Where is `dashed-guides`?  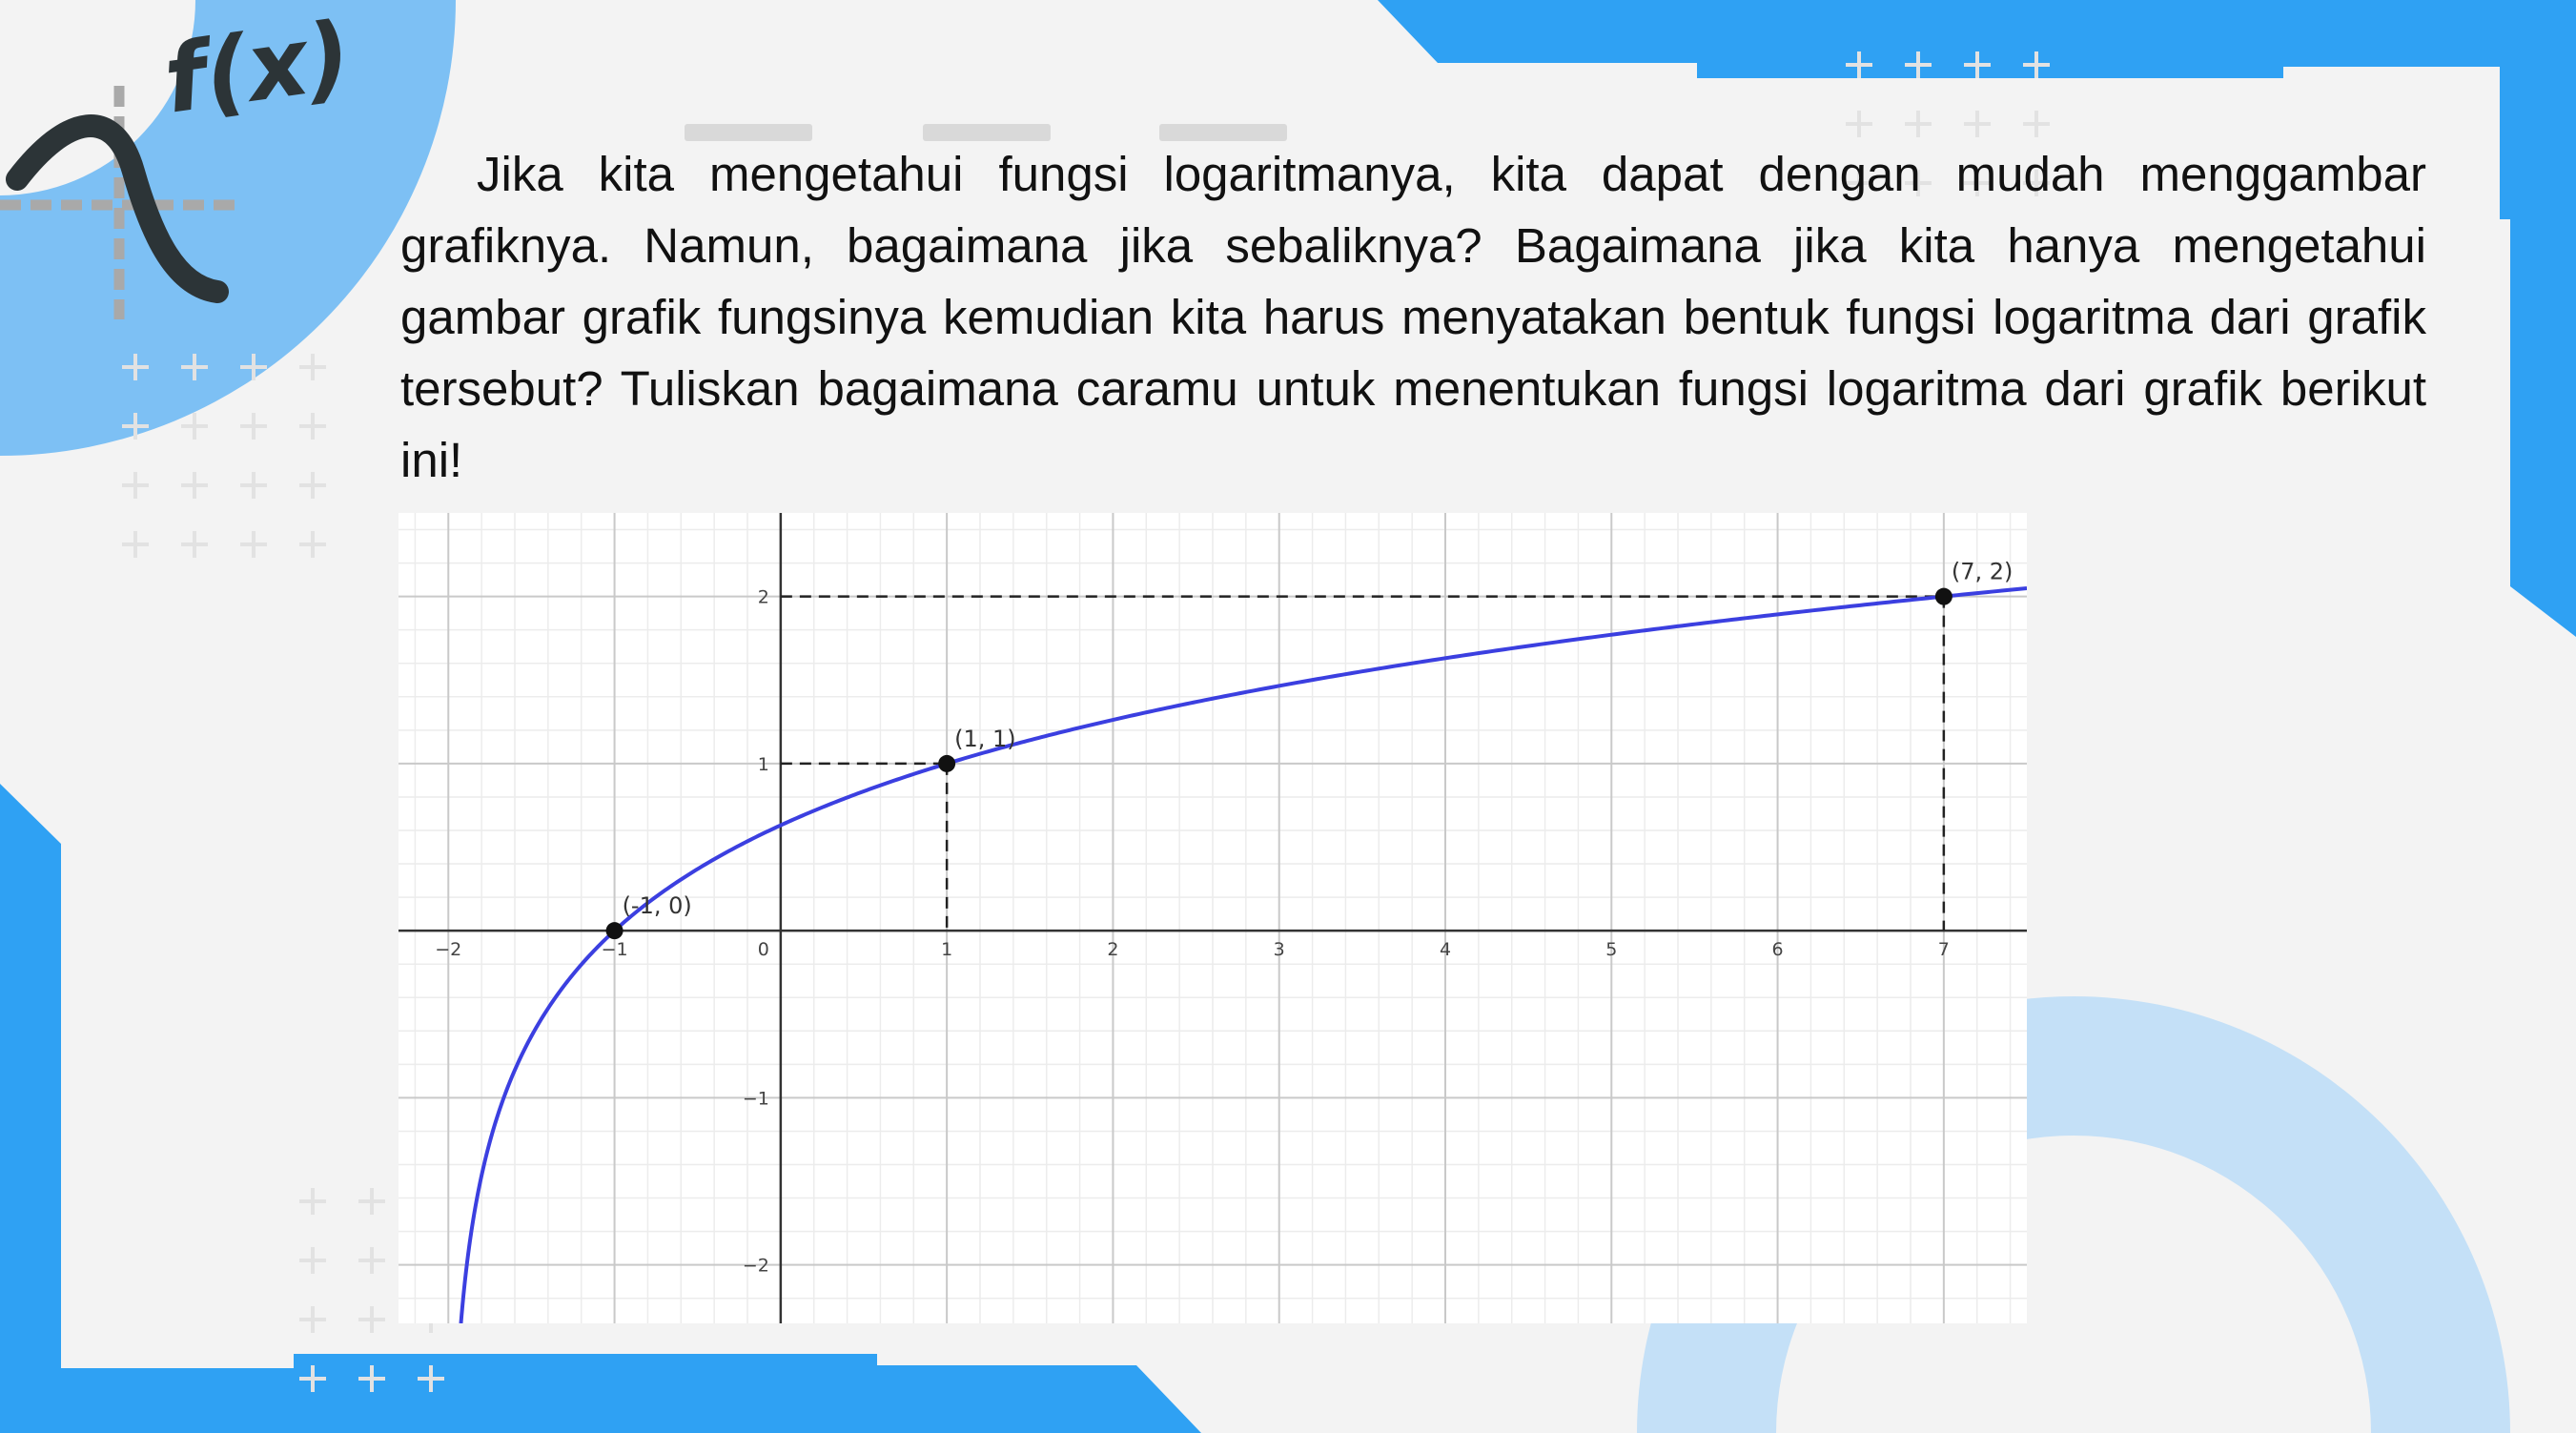 dashed-guides is located at coordinates (1363, 763).